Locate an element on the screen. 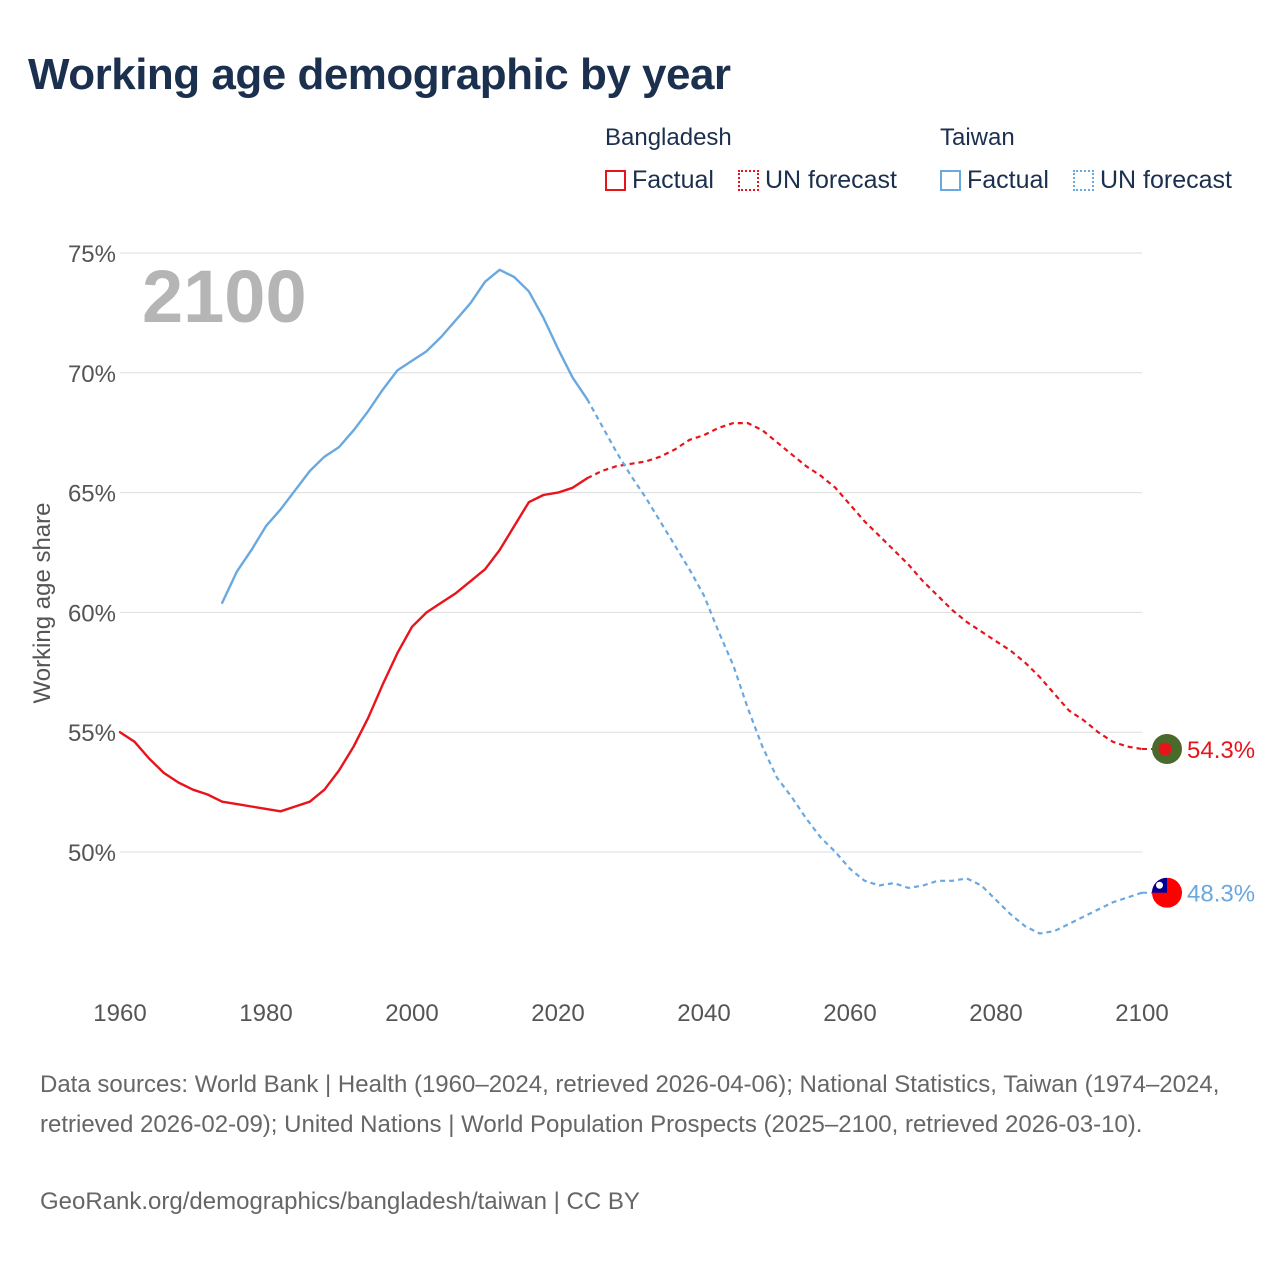 This screenshot has height=1280, width=1280. x-tick-label: 1960 is located at coordinates (119, 1013).